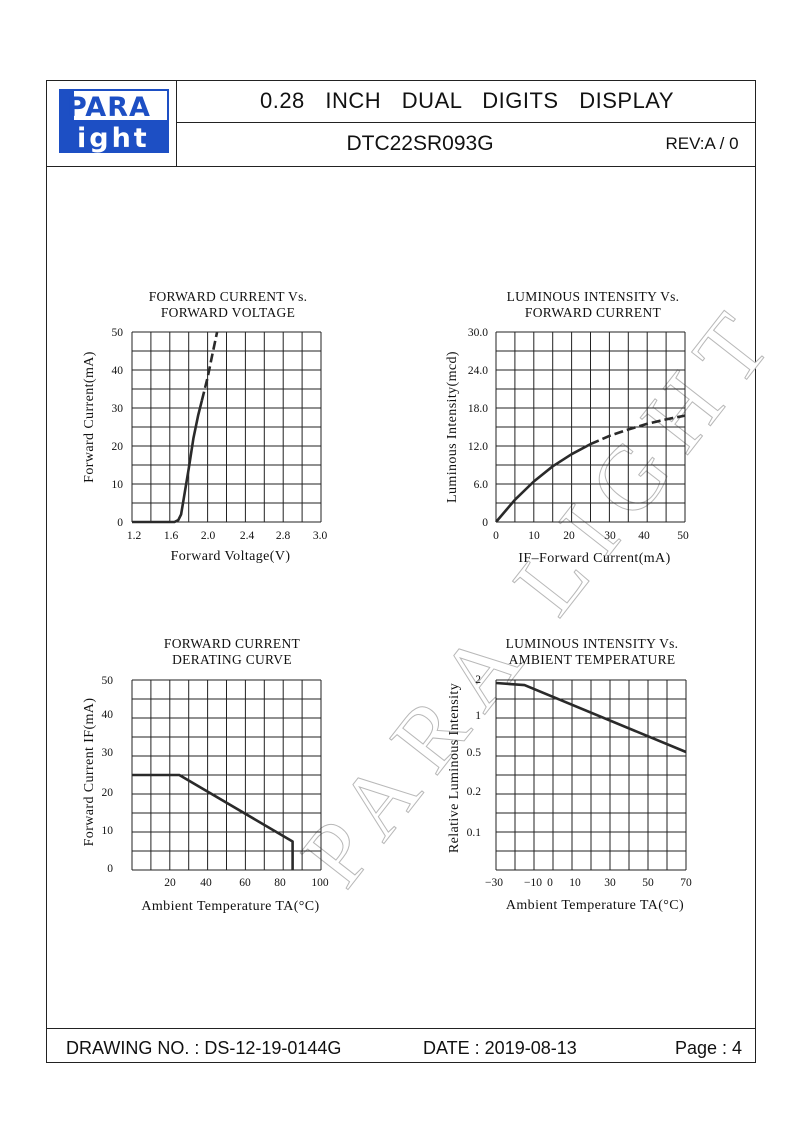 The image size is (793, 1123). Describe the element at coordinates (648, 883) in the screenshot. I see `chart4-x-tick-label: 50` at that location.